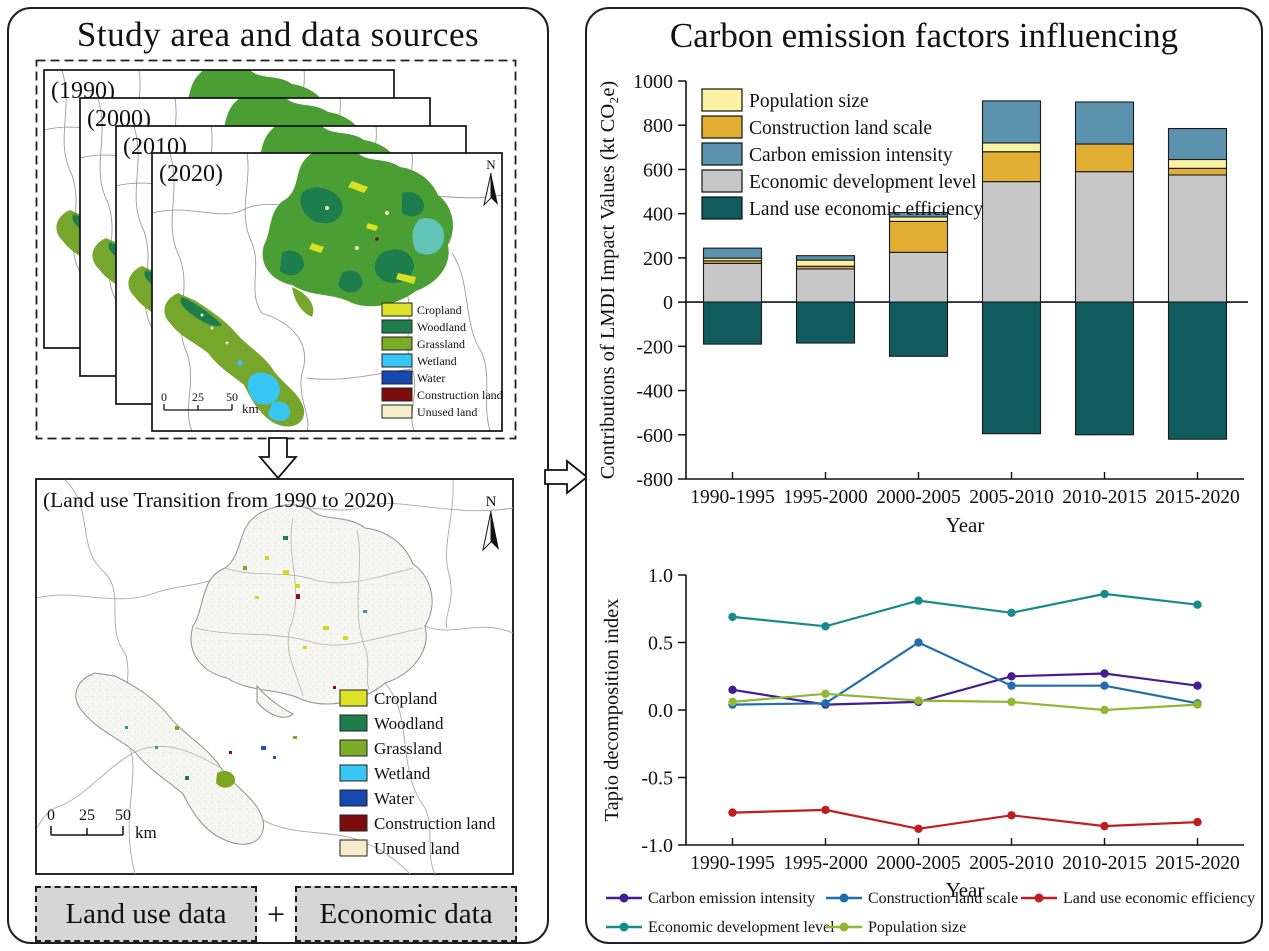  Describe the element at coordinates (668, 303) in the screenshot. I see `y-tick-label: 0` at that location.